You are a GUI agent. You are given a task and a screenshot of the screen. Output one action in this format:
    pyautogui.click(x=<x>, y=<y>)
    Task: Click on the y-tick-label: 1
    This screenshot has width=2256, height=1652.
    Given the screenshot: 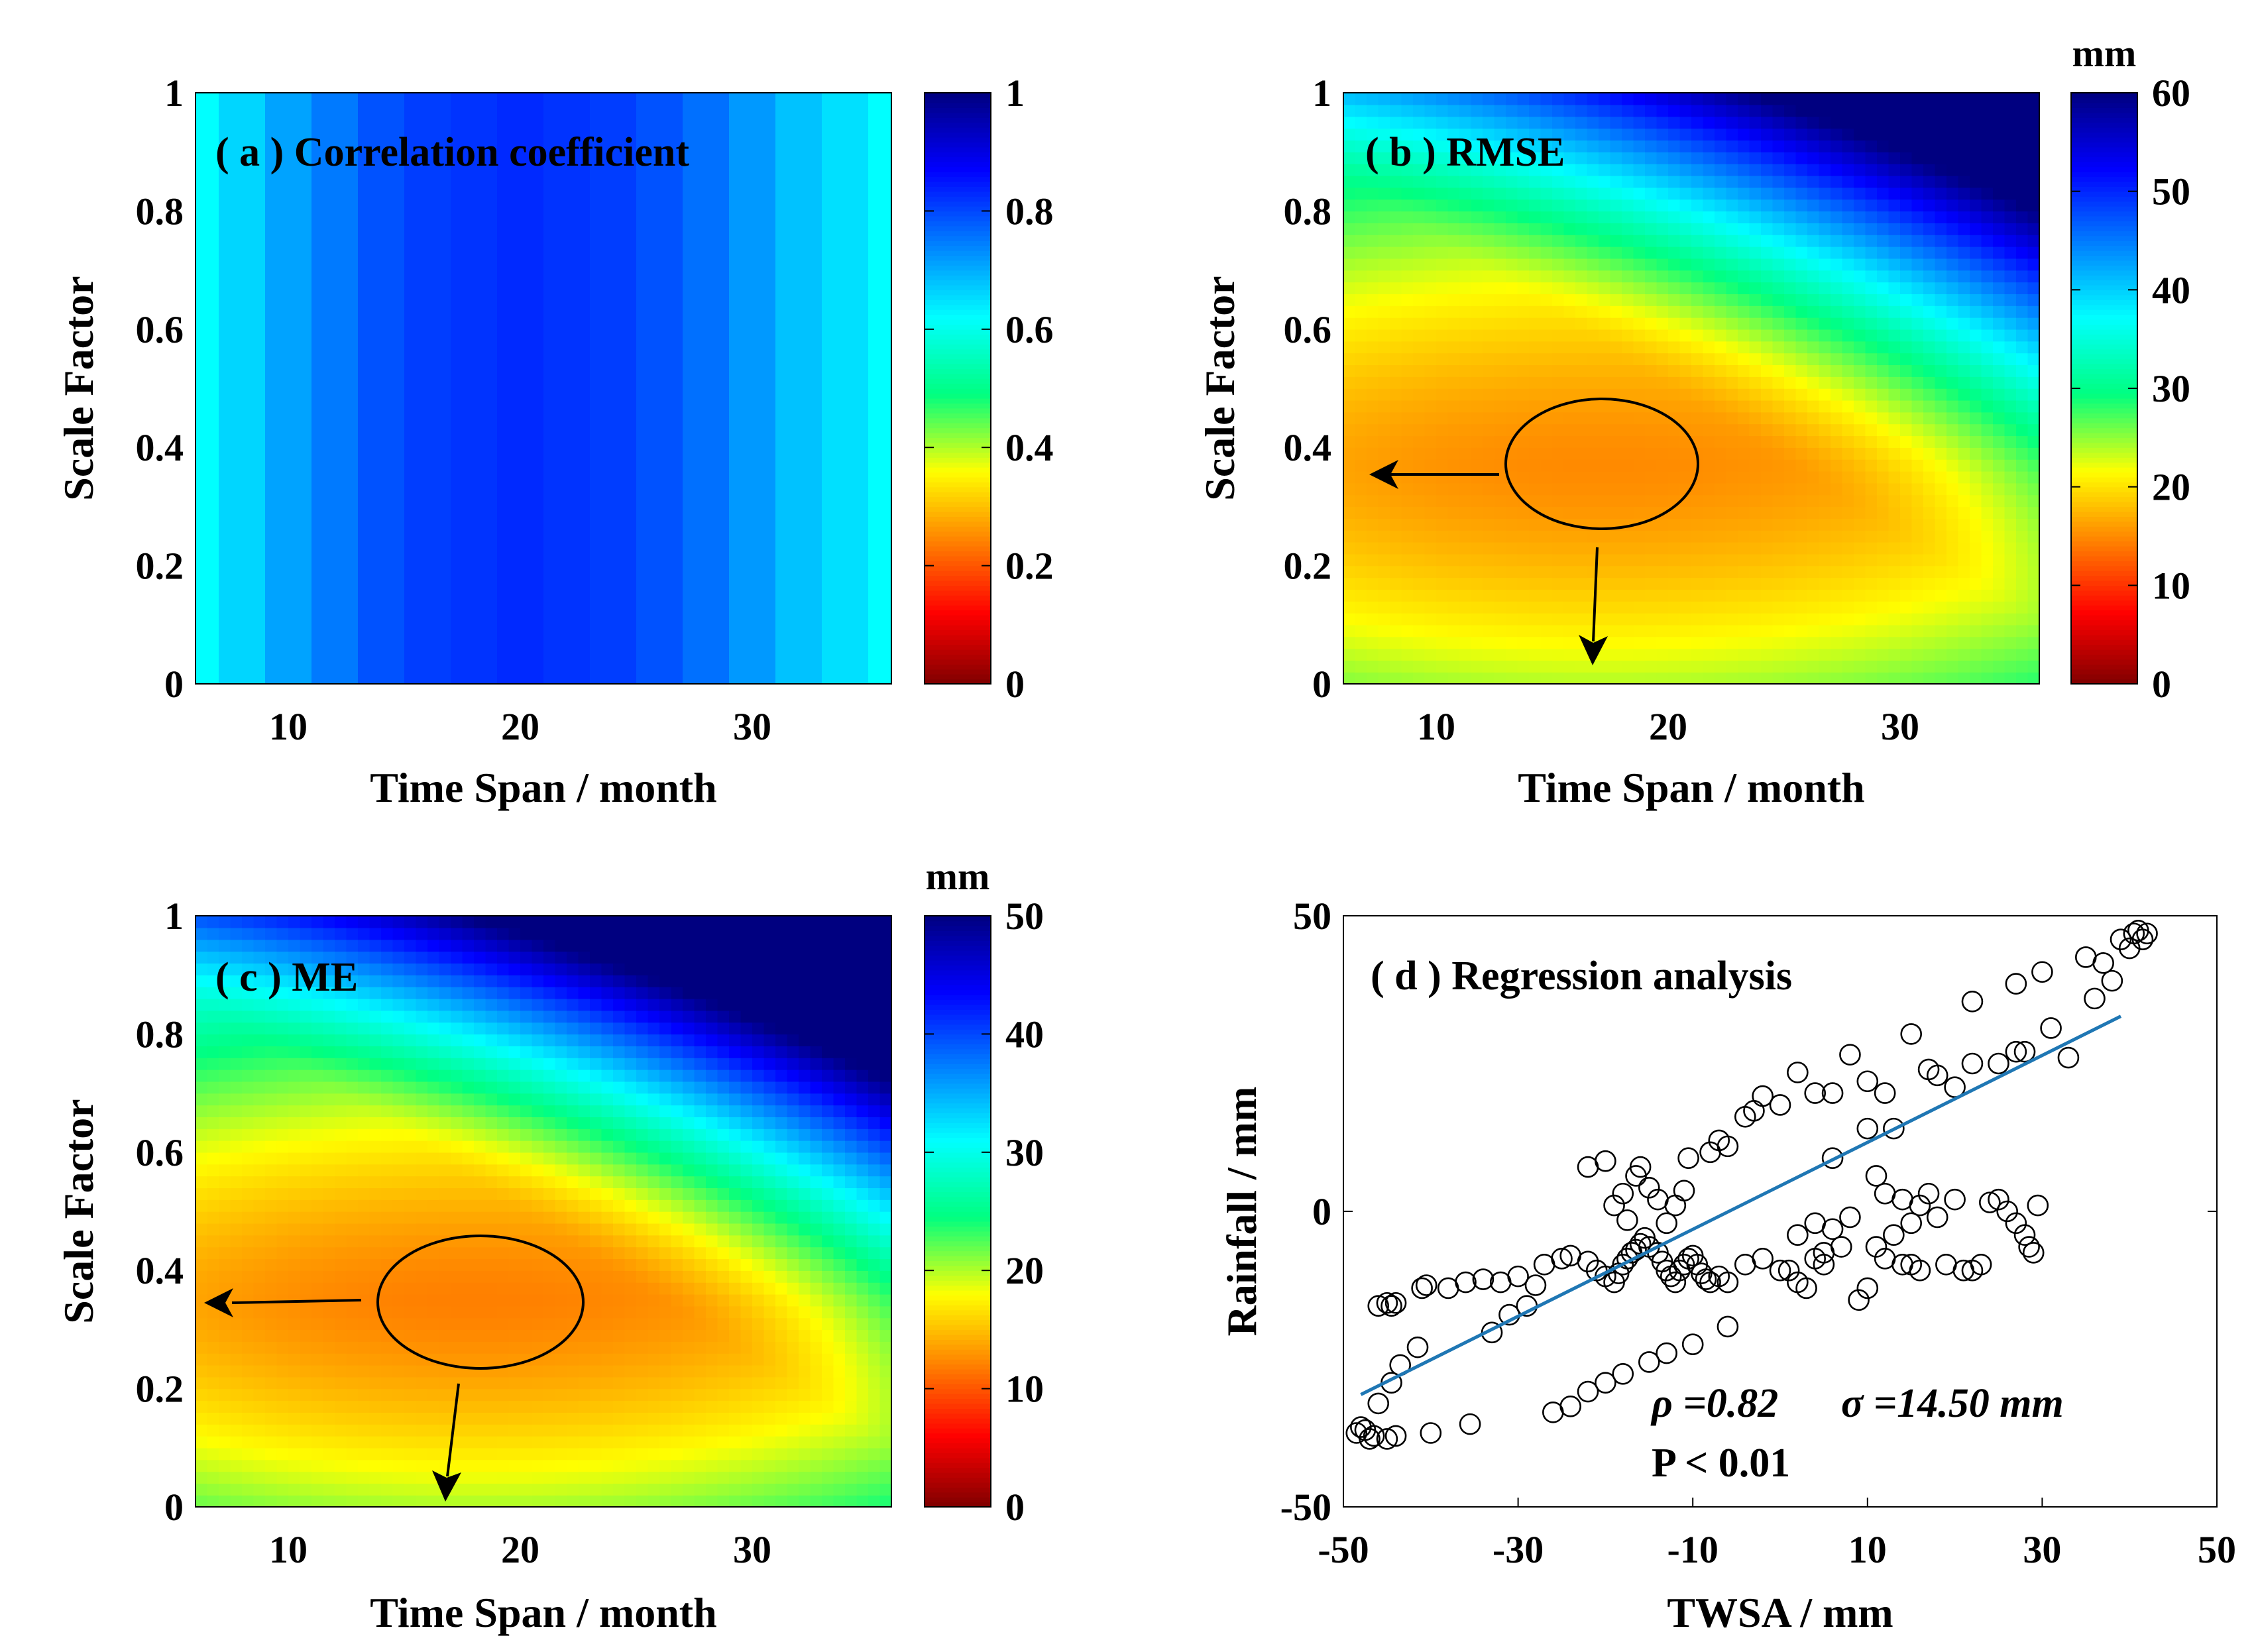 What is the action you would take?
    pyautogui.click(x=1322, y=94)
    